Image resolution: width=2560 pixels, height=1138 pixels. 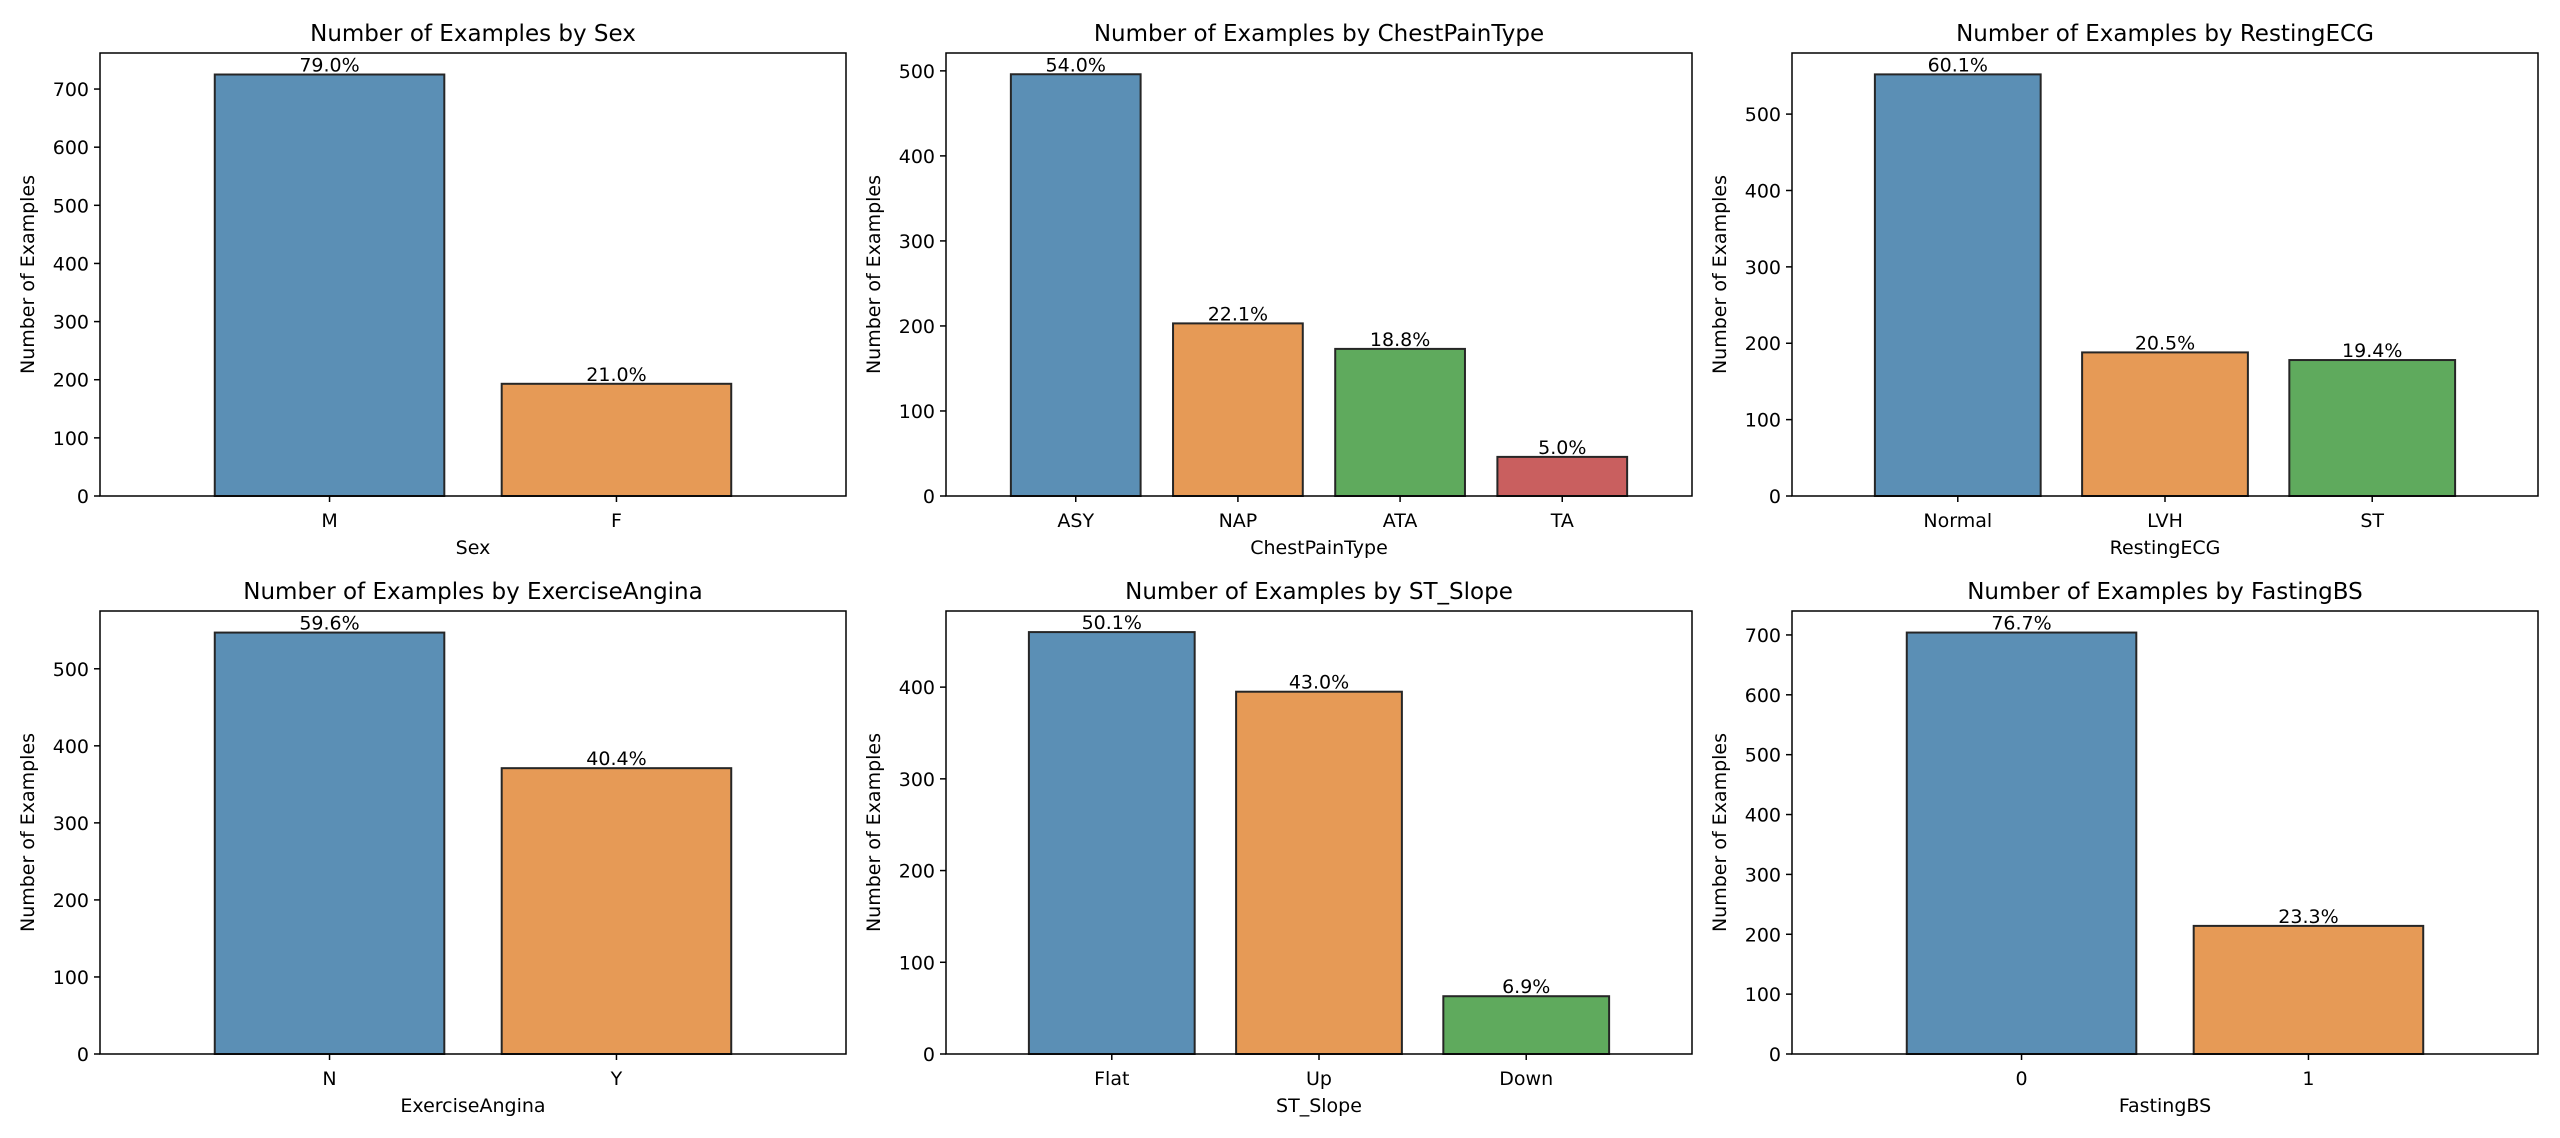 What do you see at coordinates (1111, 843) in the screenshot?
I see `bar-Flat` at bounding box center [1111, 843].